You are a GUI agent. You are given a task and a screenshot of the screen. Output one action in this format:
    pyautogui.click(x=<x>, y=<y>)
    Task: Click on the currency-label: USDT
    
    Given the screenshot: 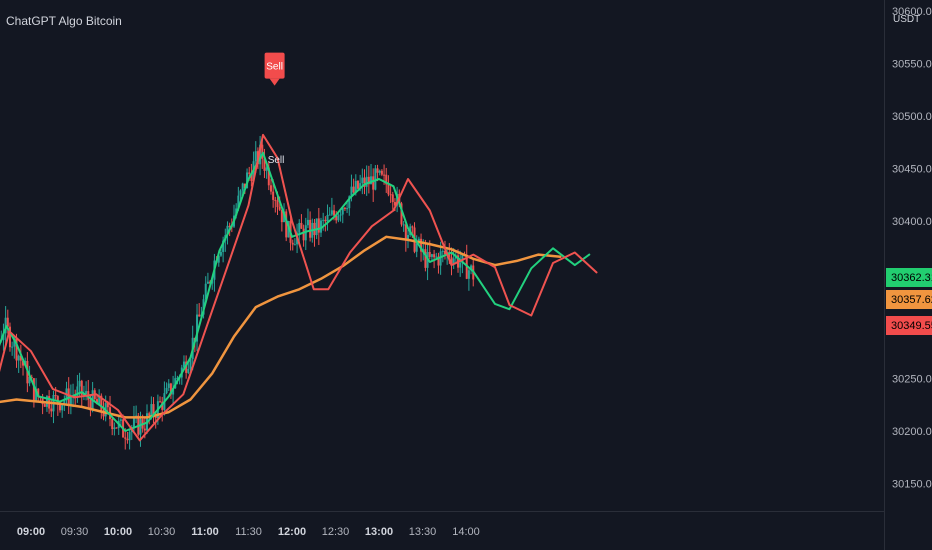 What is the action you would take?
    pyautogui.click(x=907, y=19)
    